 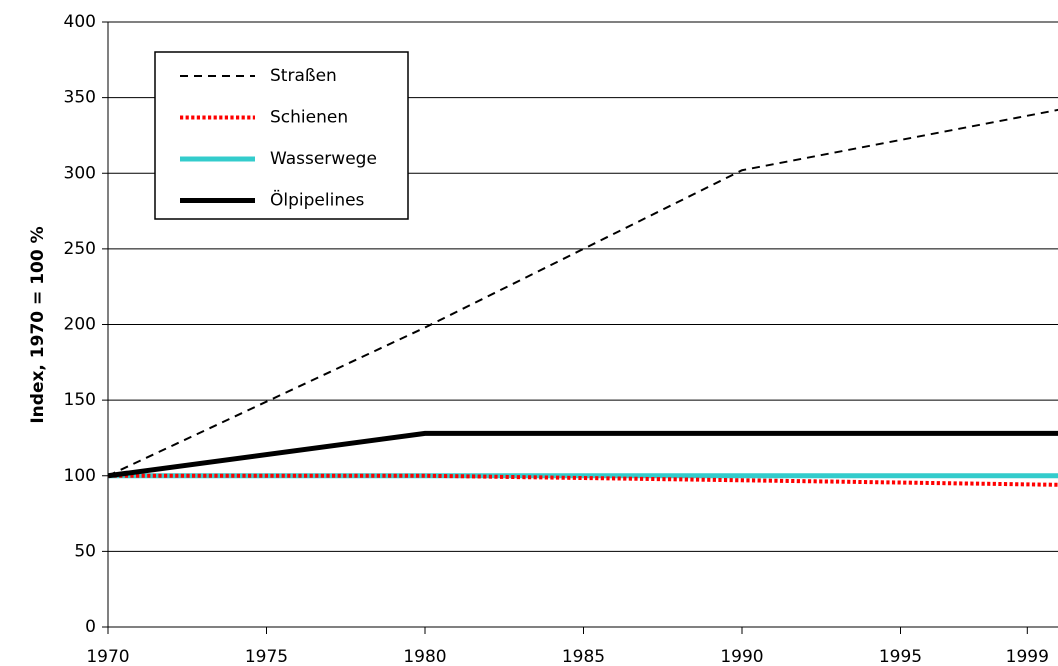 I want to click on legend-box, so click(x=281, y=135).